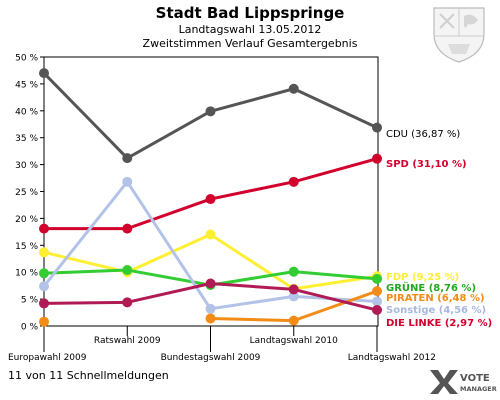 The height and width of the screenshot is (400, 500). I want to click on coat-of-arms-icon, so click(459, 35).